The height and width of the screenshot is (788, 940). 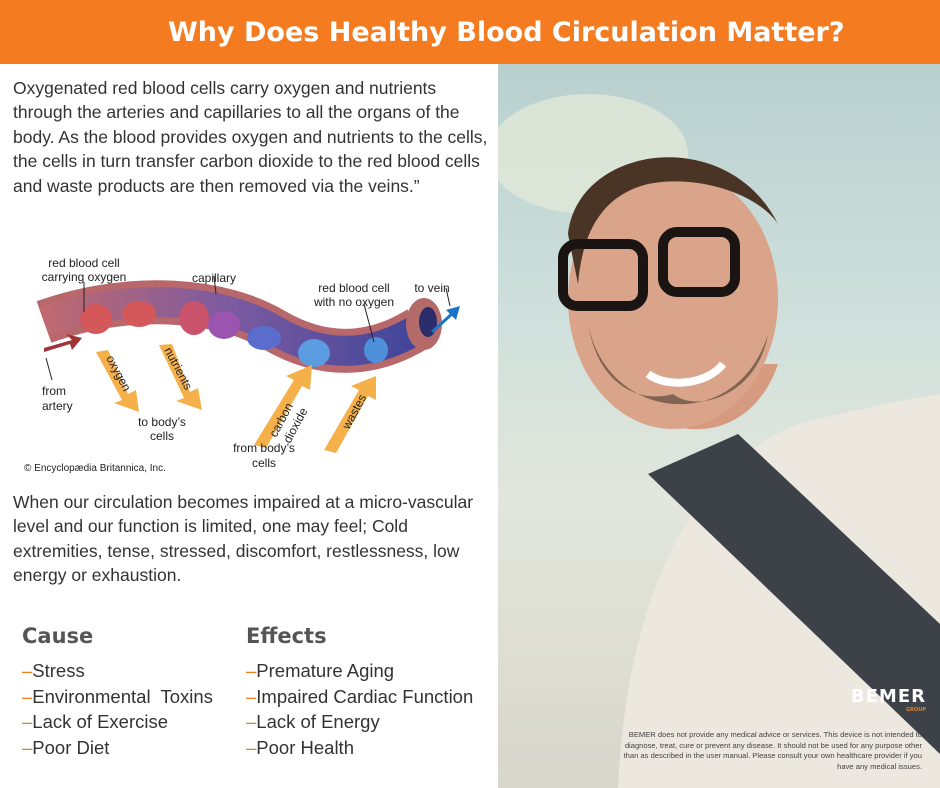 What do you see at coordinates (283, 406) in the screenshot?
I see `carbon-dioxide-arrow` at bounding box center [283, 406].